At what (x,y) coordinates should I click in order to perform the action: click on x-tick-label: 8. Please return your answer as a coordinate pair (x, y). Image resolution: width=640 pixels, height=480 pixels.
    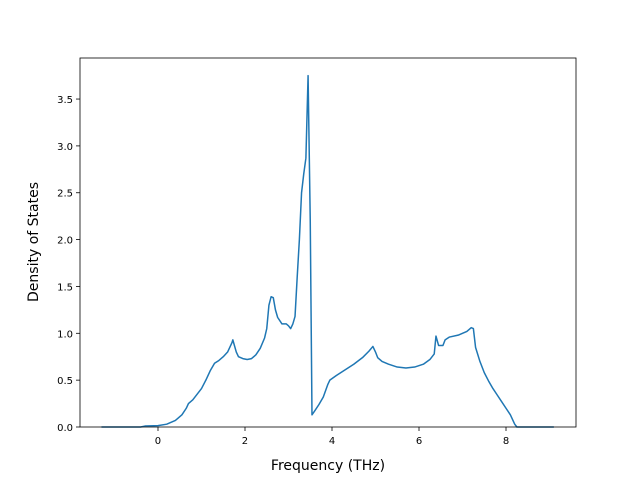
    Looking at the image, I should click on (506, 441).